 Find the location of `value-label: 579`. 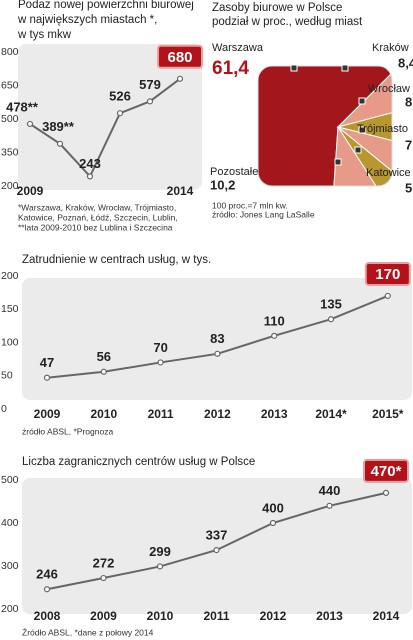

value-label: 579 is located at coordinates (150, 84).